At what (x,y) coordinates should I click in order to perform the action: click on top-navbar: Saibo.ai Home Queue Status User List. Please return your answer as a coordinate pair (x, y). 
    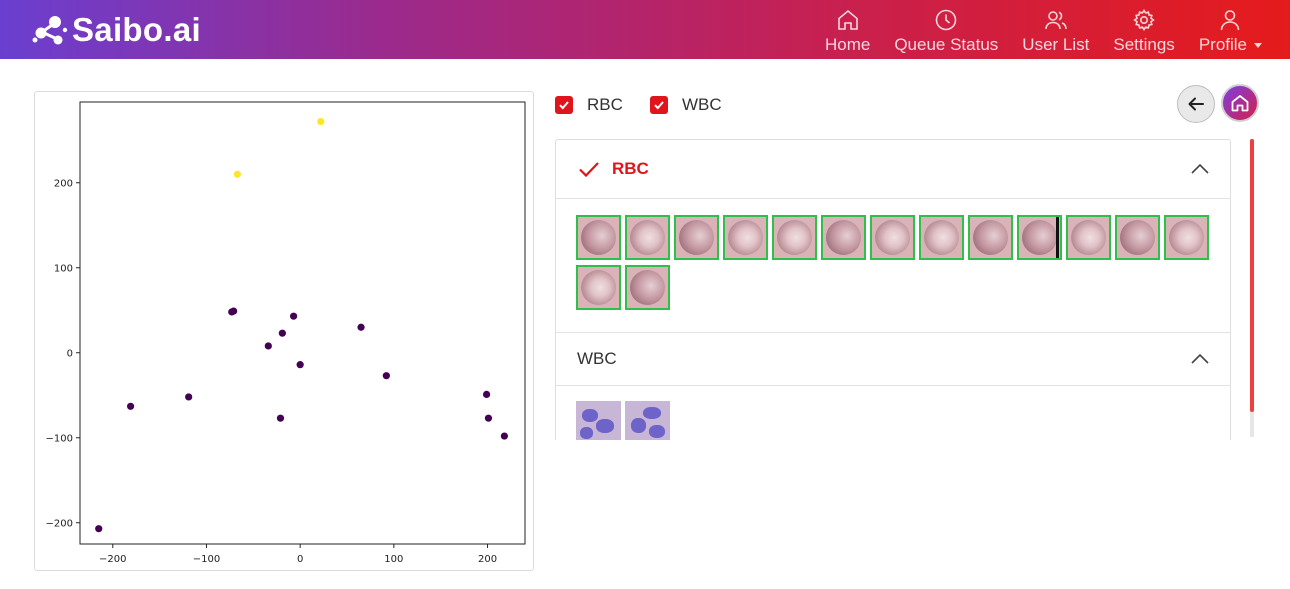
    Looking at the image, I should click on (645, 29).